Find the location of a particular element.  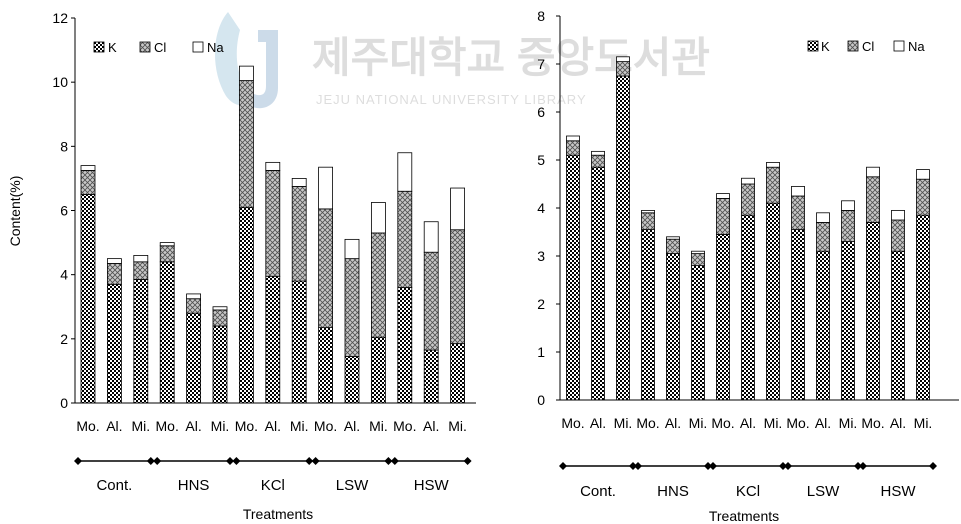

legend-na-swatch is located at coordinates (899, 46).